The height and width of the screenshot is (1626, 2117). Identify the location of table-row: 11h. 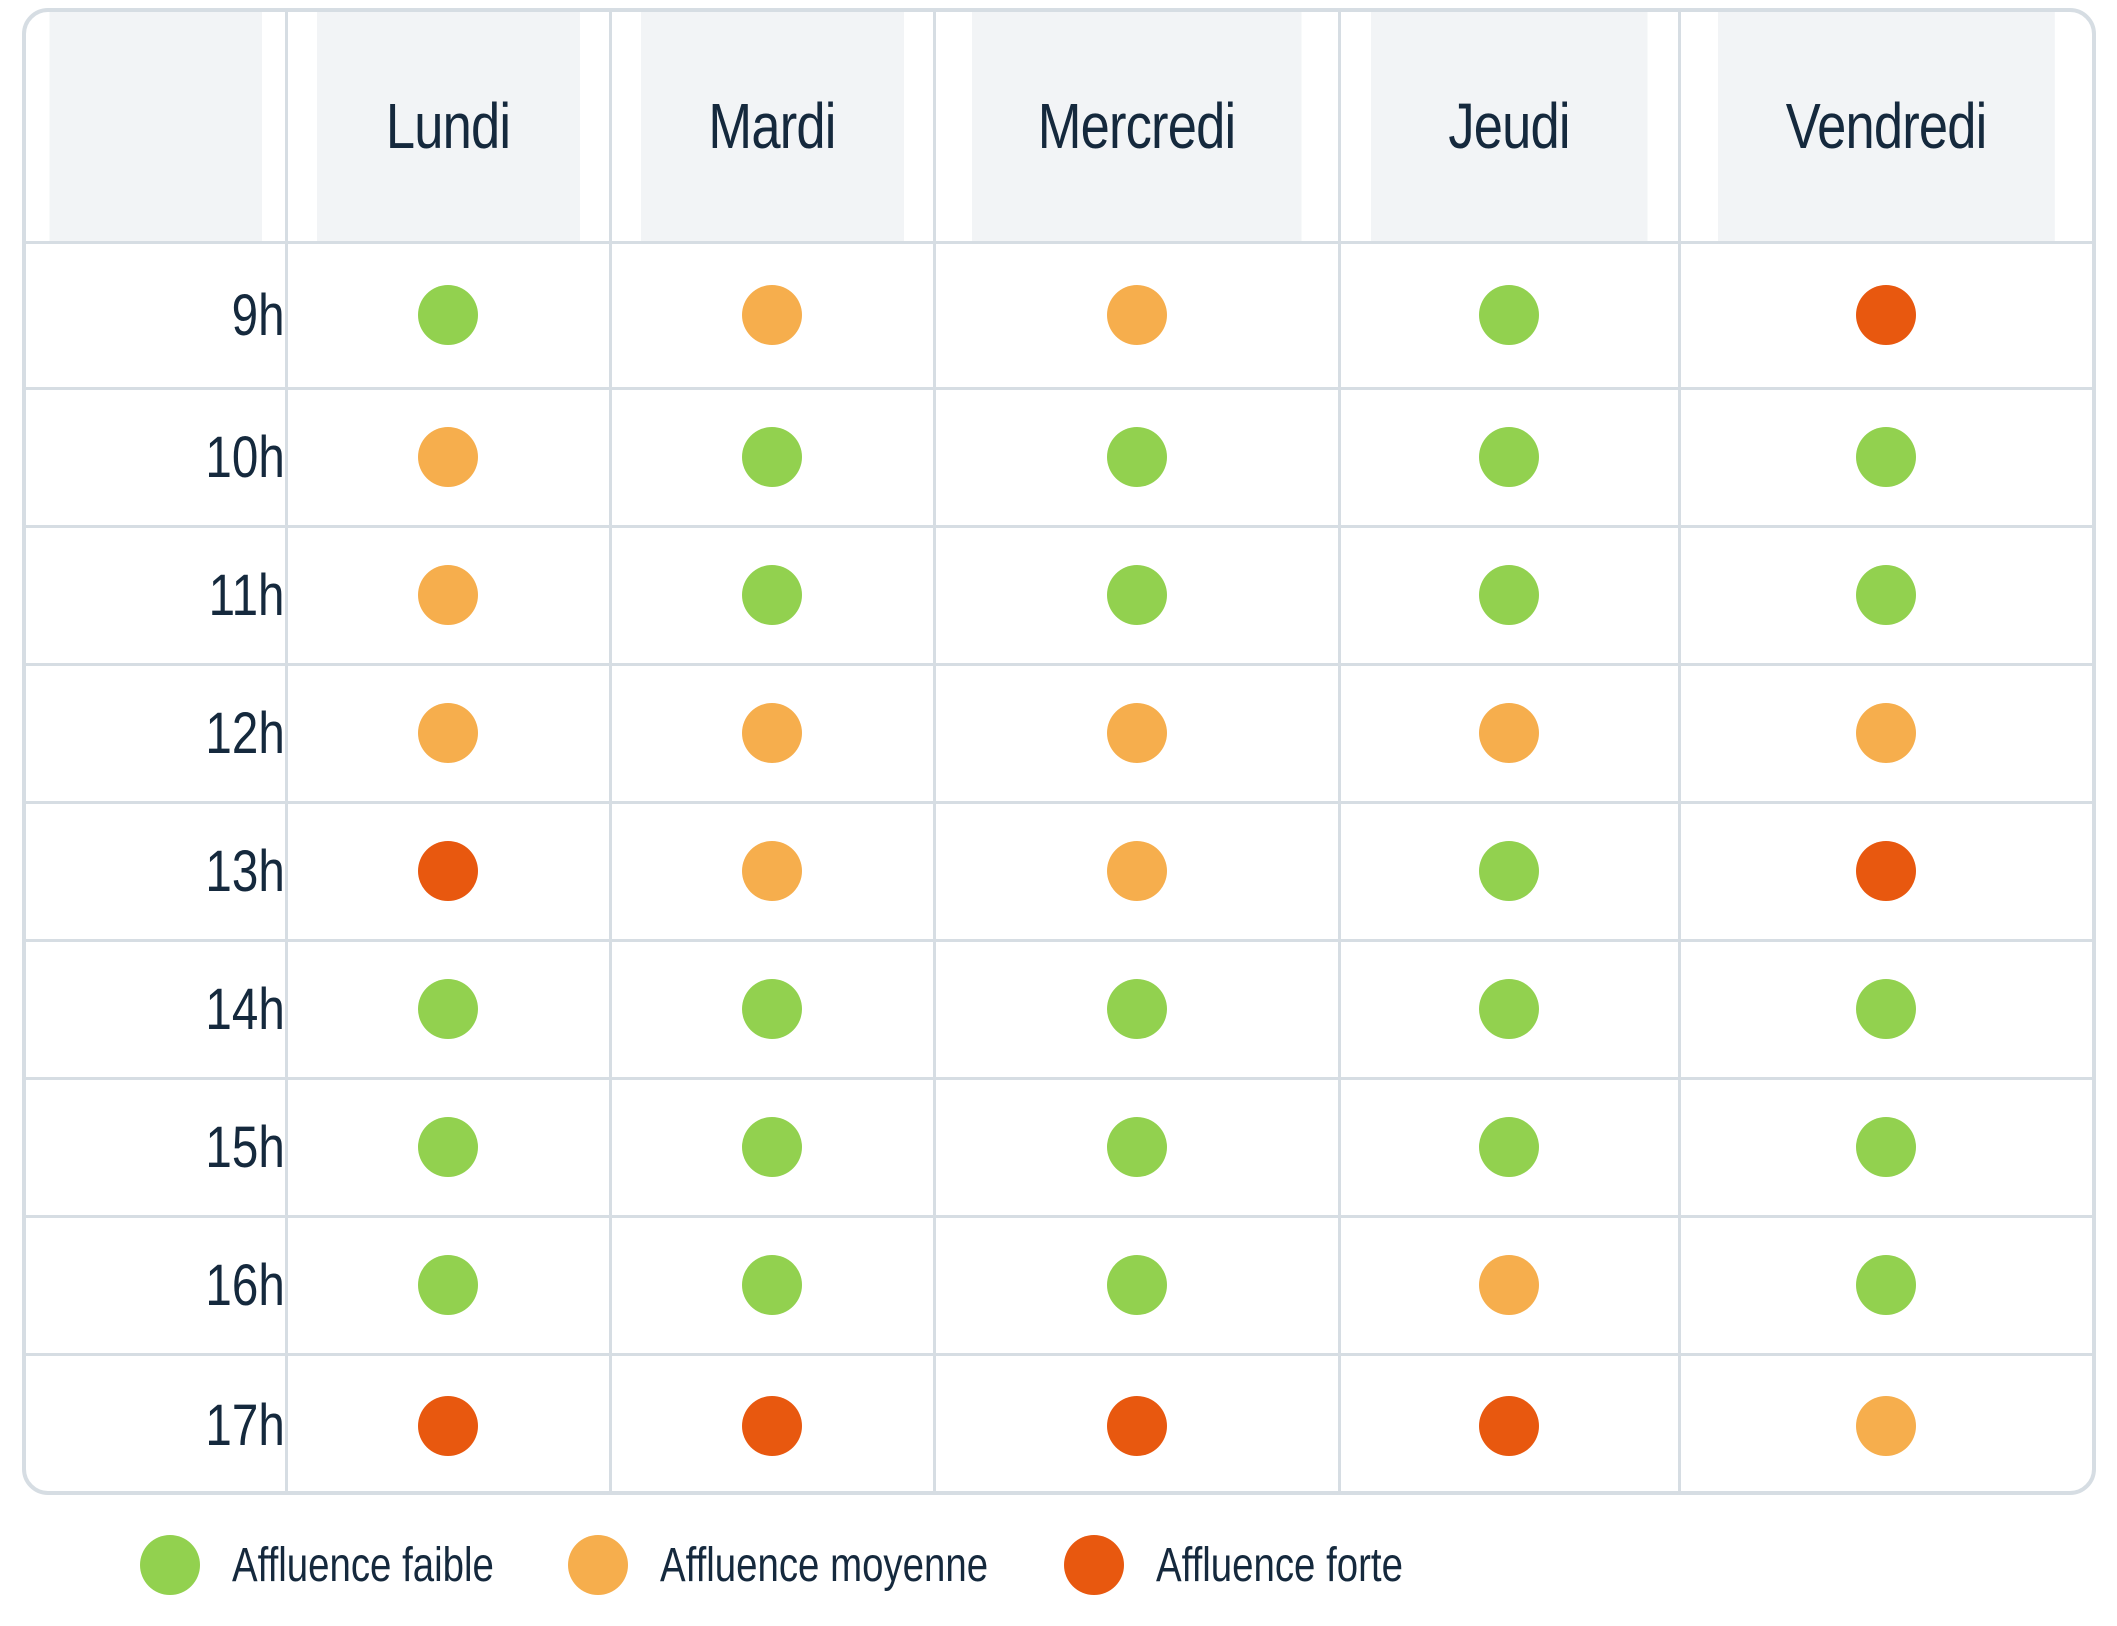
(1059, 596).